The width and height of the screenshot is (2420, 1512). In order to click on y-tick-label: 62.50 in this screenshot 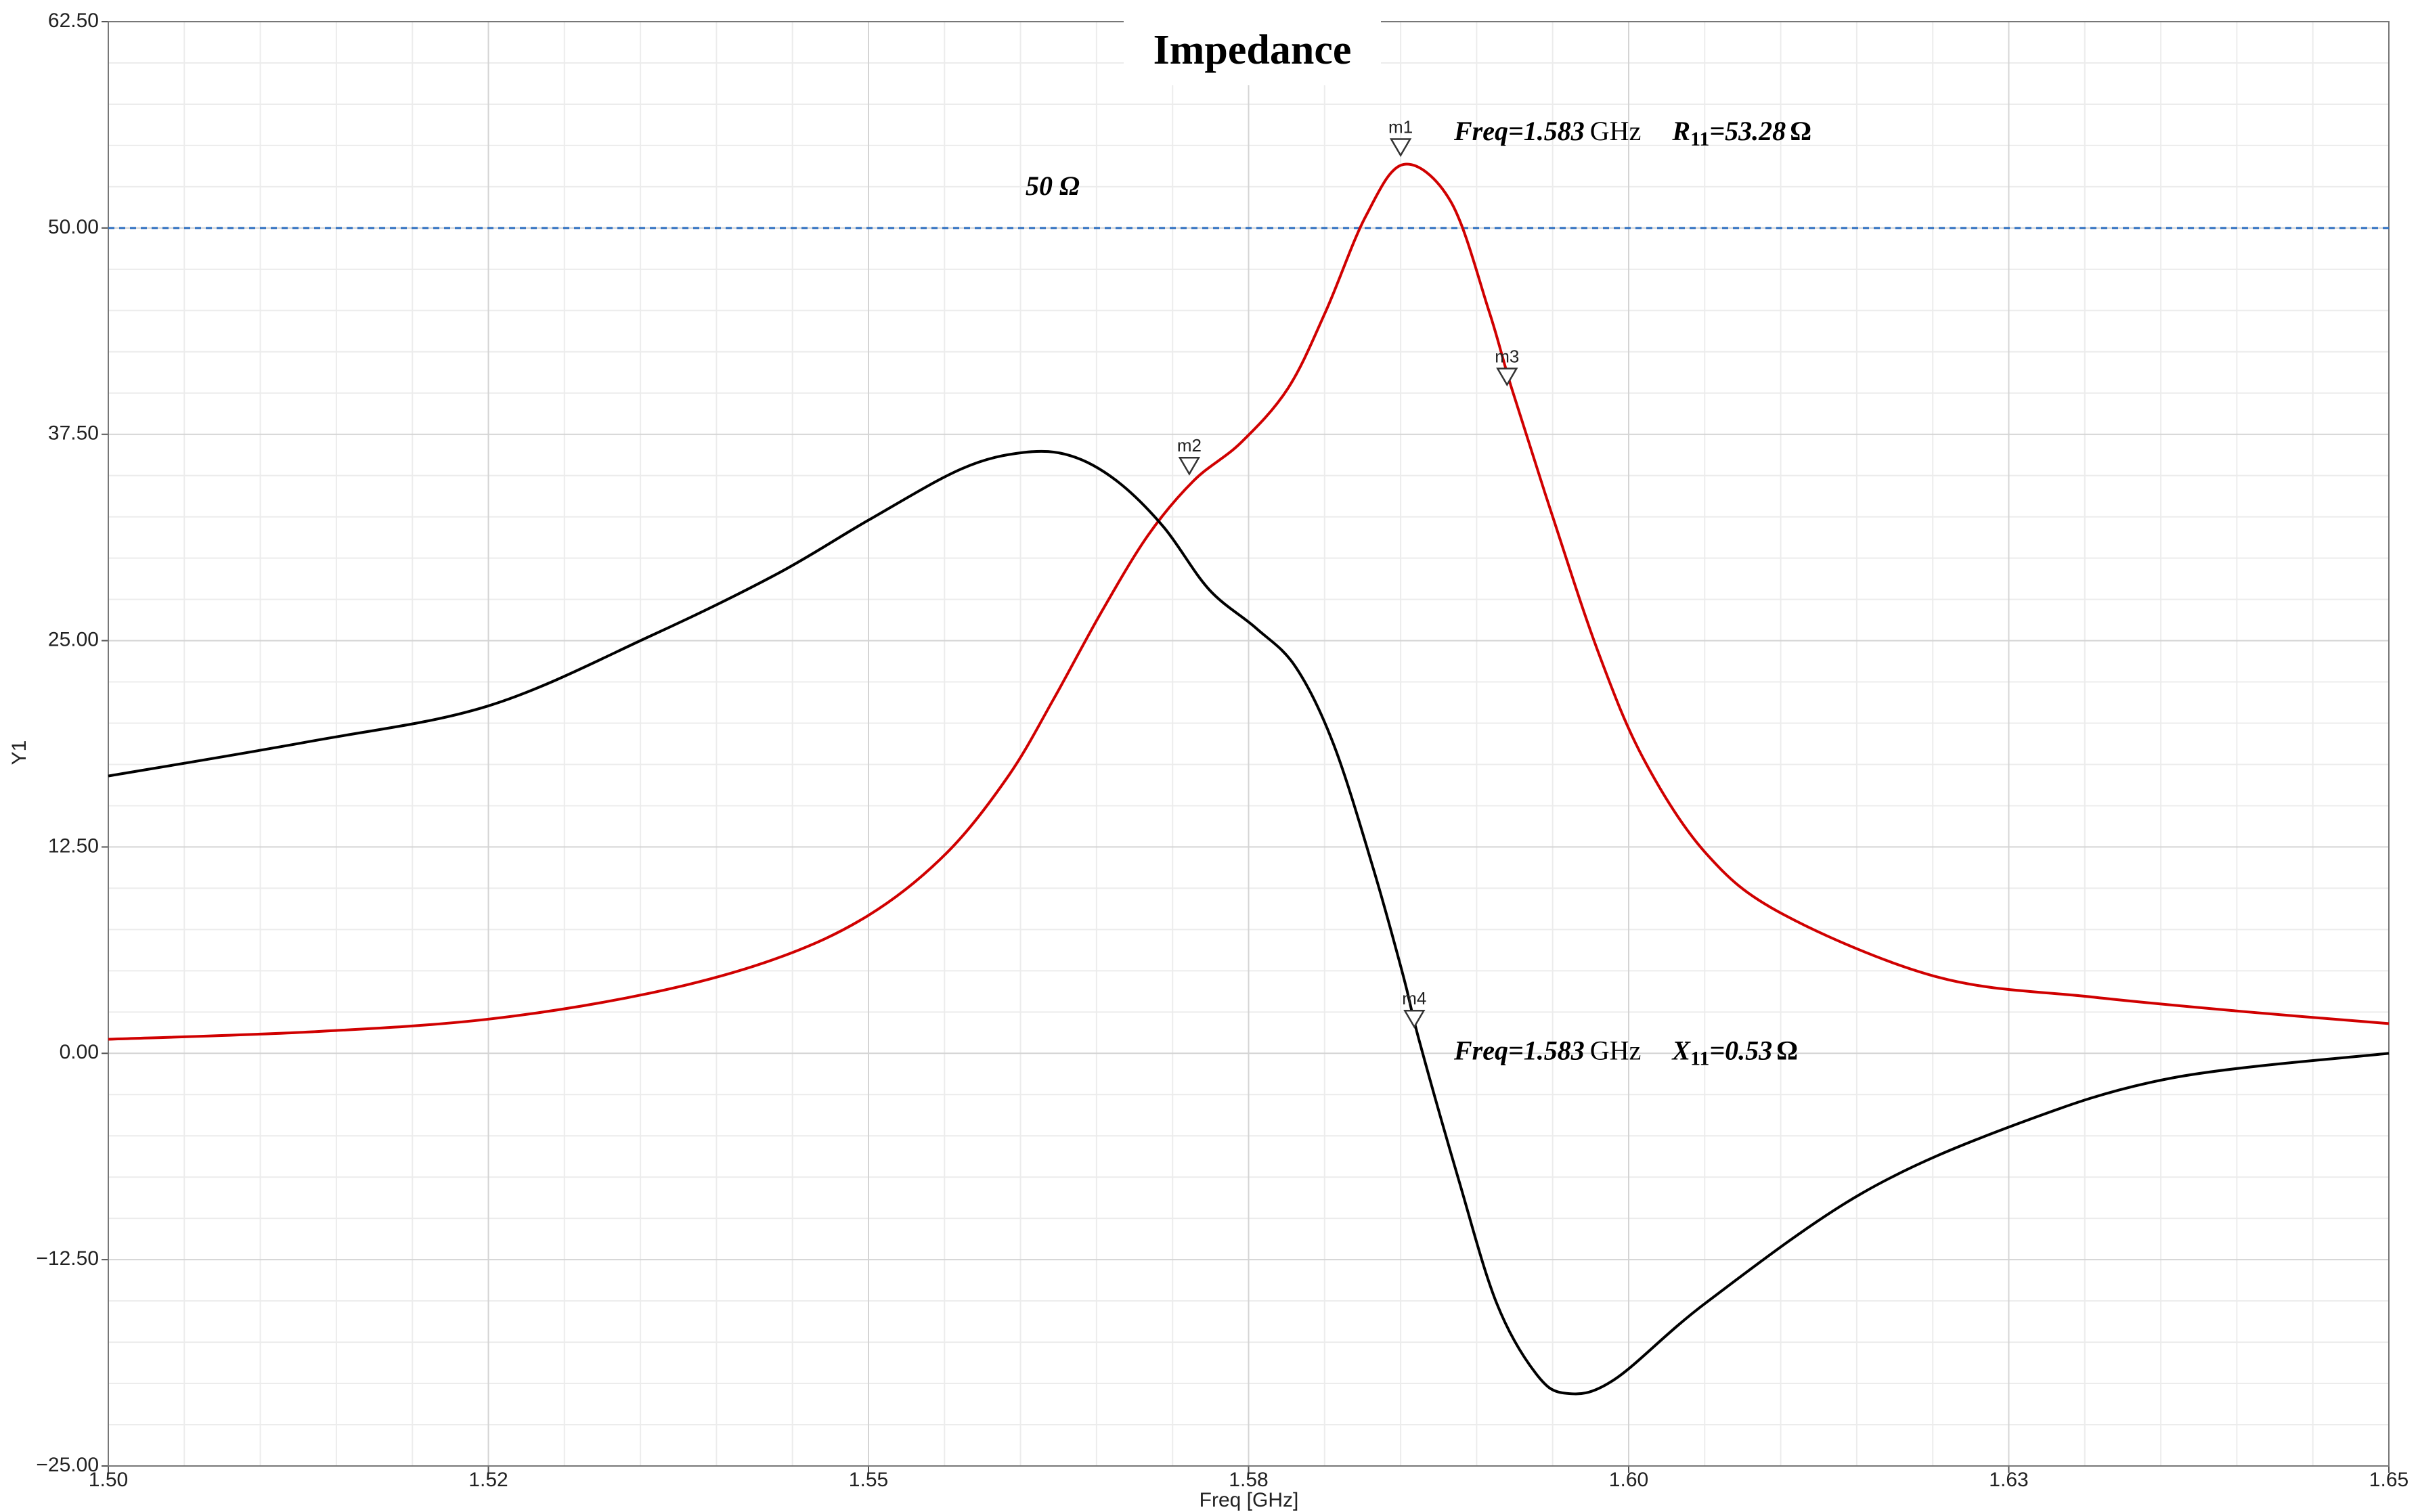, I will do `click(73, 20)`.